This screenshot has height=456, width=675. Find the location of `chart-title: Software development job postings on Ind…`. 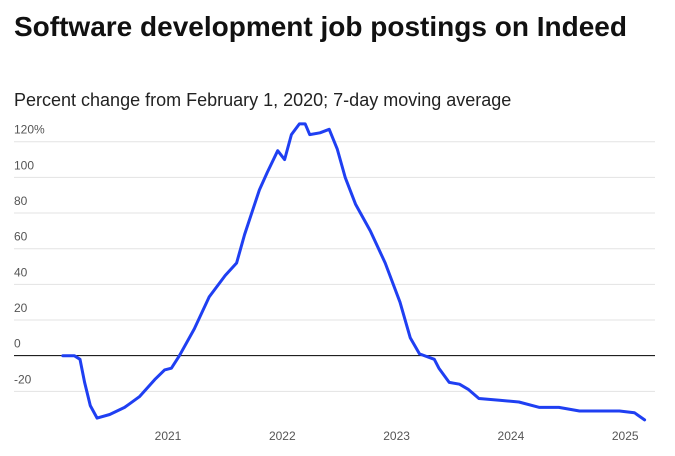

chart-title: Software development job postings on Ind… is located at coordinates (320, 26).